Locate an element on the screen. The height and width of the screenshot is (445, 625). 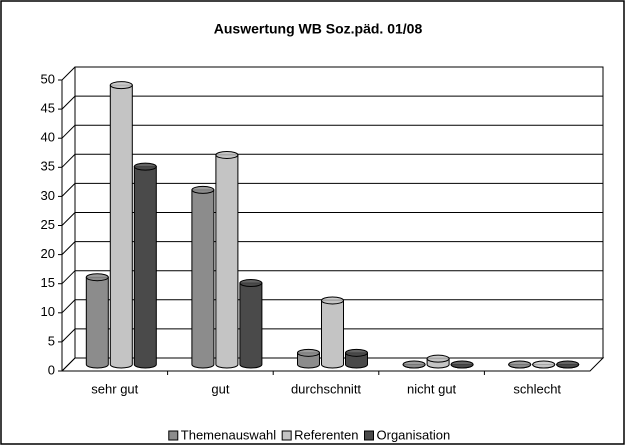
x-tick-label: sehr gut is located at coordinates (114, 388).